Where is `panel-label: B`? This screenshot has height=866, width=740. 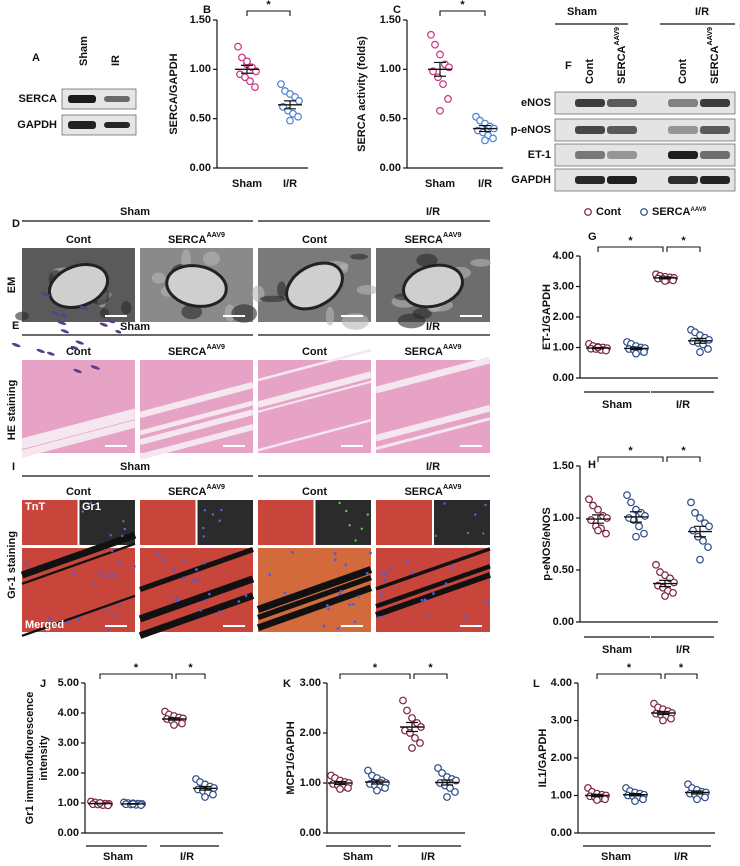
panel-label: B is located at coordinates (207, 10).